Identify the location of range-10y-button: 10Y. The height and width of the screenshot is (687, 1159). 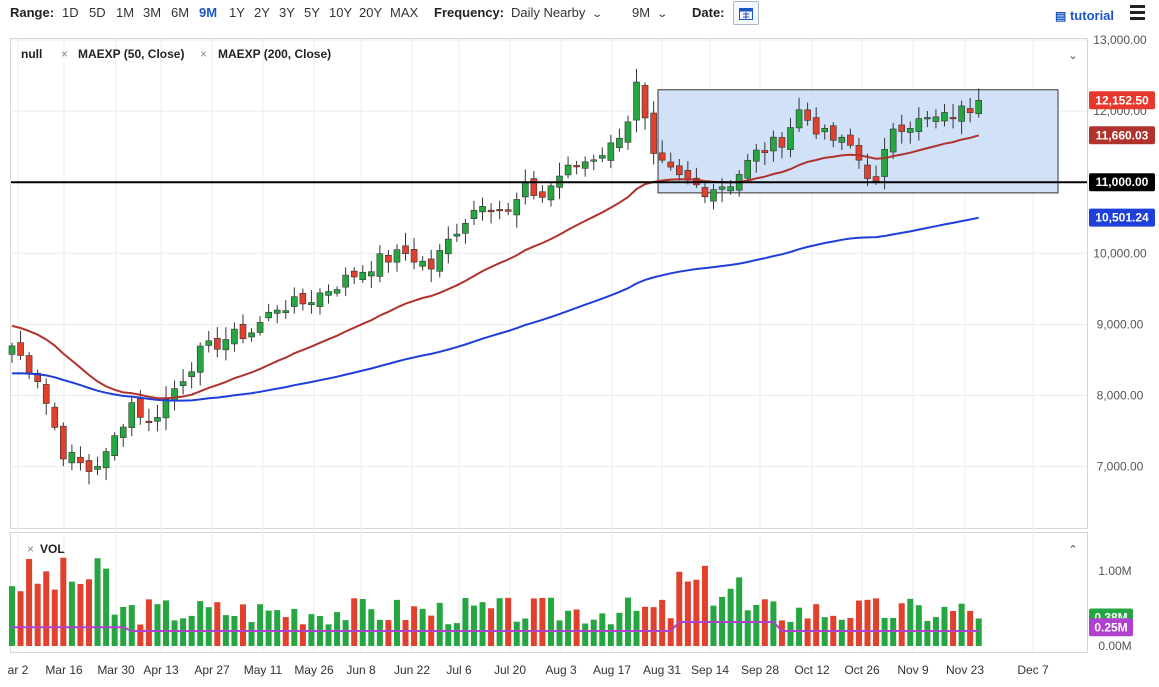
(341, 12).